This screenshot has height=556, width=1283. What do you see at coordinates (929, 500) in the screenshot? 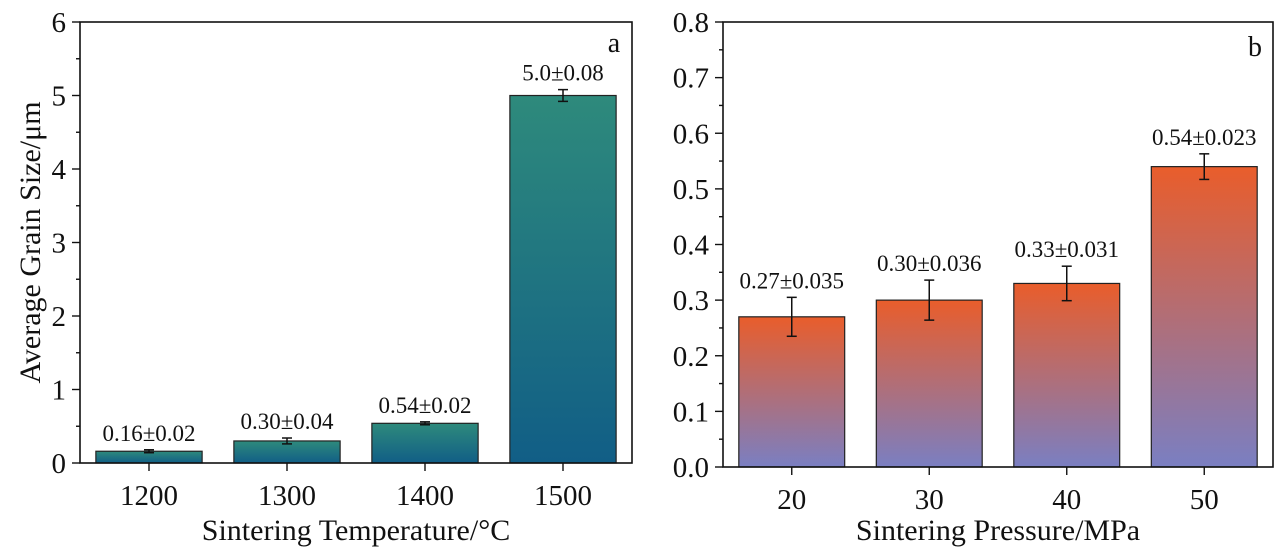
I see `x-tick-label-30: 30` at bounding box center [929, 500].